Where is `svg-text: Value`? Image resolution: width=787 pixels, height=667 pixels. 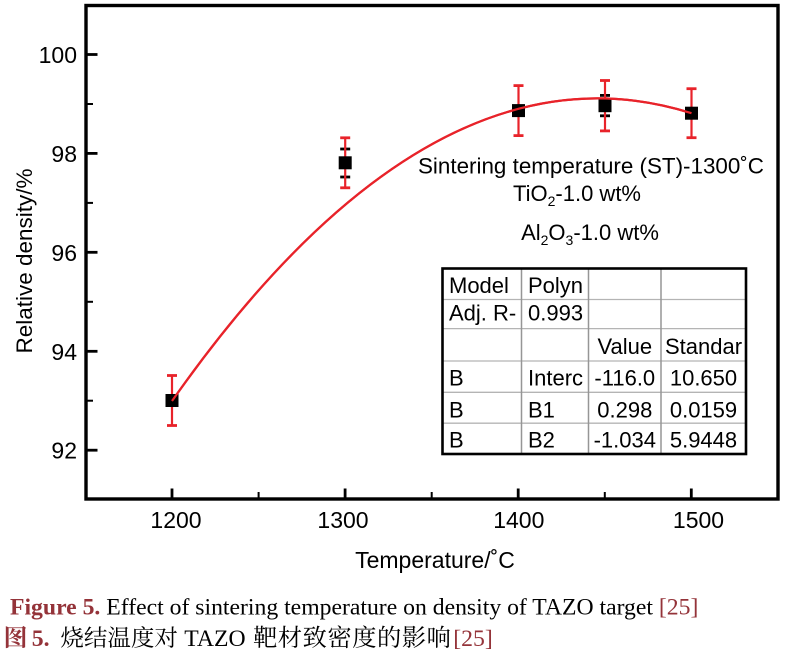
svg-text: Value is located at coordinates (624, 346).